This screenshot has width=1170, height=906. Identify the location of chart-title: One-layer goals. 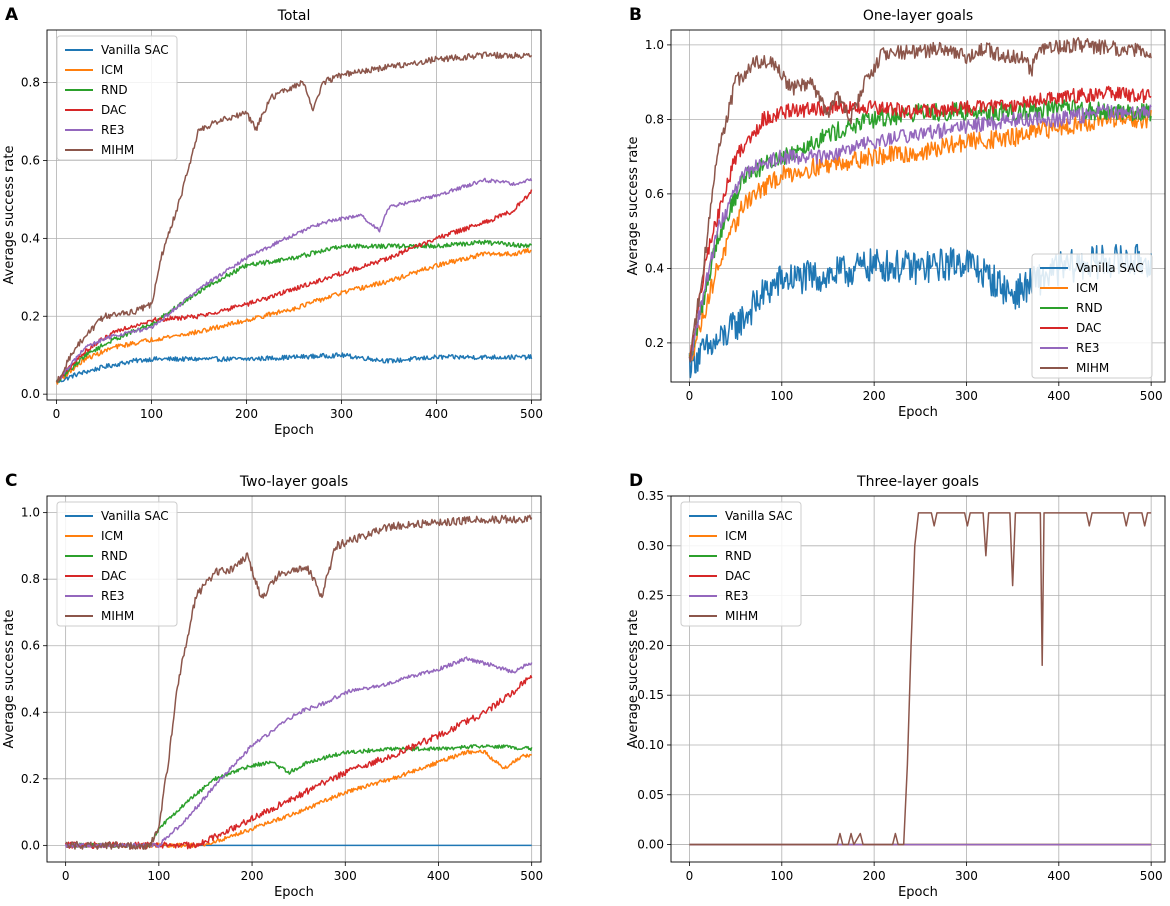
(918, 16).